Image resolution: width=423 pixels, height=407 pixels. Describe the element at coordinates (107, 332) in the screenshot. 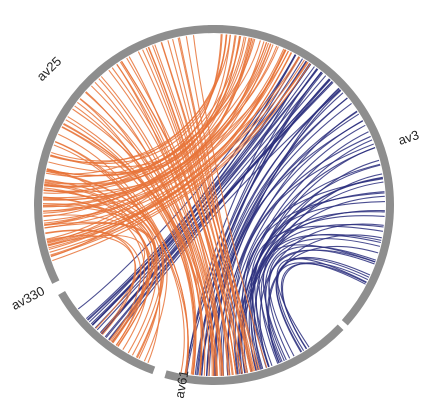

I see `segment-arc-av330` at that location.